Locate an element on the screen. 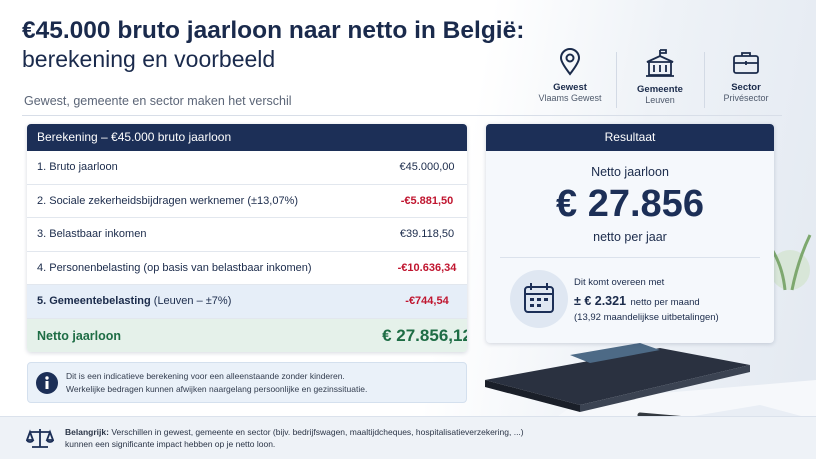 This screenshot has height=459, width=816. row-label: 3. Belastbaar inkomen is located at coordinates (92, 234).